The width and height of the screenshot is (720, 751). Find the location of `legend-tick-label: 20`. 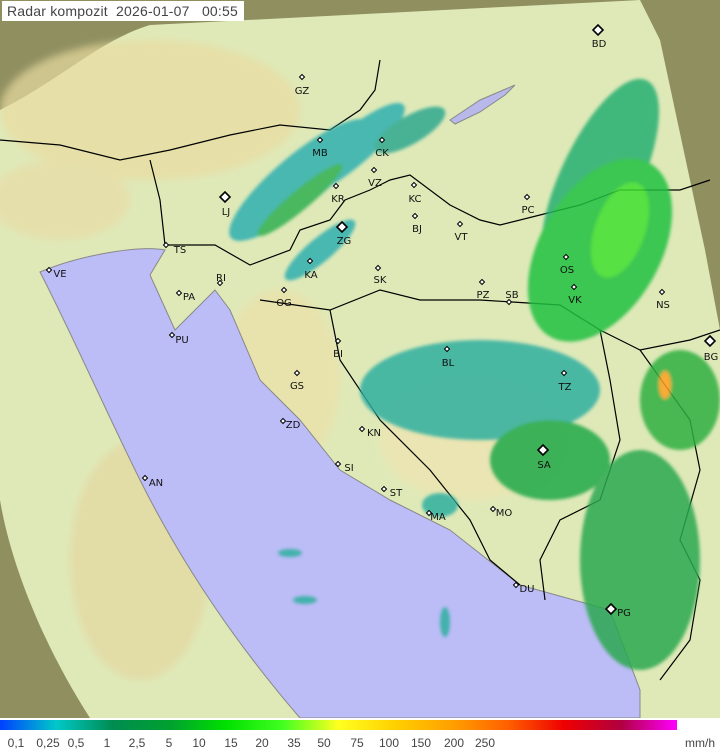

legend-tick-label: 20 is located at coordinates (262, 743).